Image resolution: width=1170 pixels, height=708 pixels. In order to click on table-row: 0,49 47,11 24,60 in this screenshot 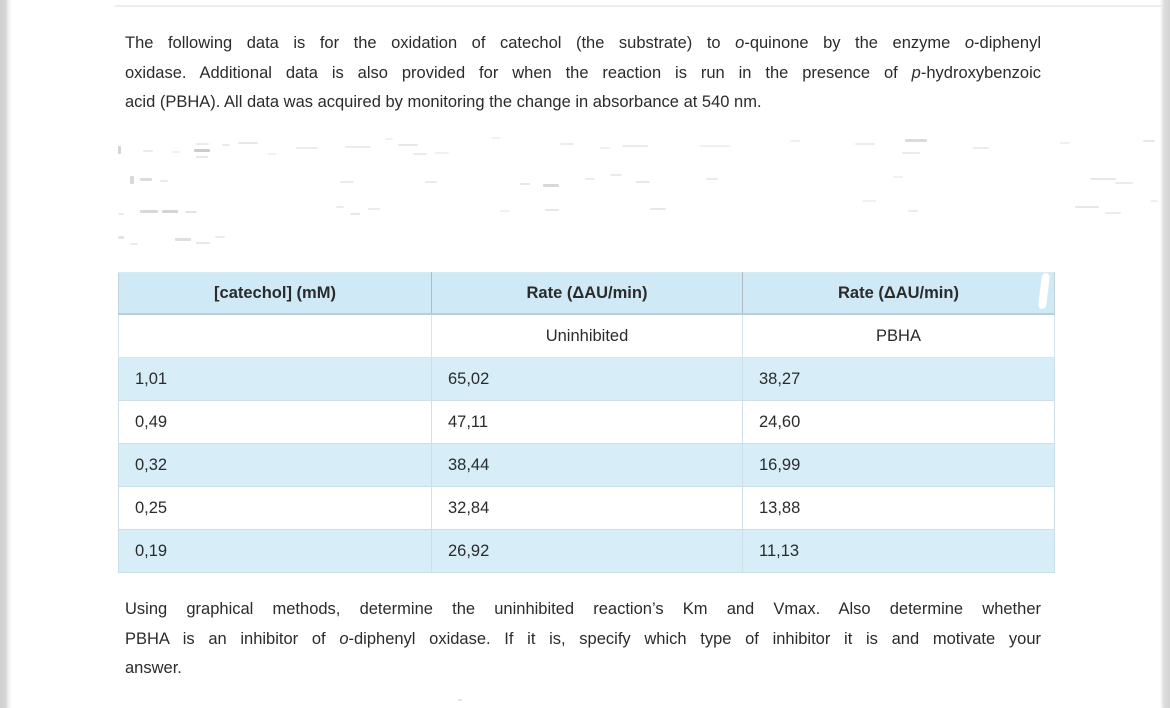, I will do `click(586, 422)`.